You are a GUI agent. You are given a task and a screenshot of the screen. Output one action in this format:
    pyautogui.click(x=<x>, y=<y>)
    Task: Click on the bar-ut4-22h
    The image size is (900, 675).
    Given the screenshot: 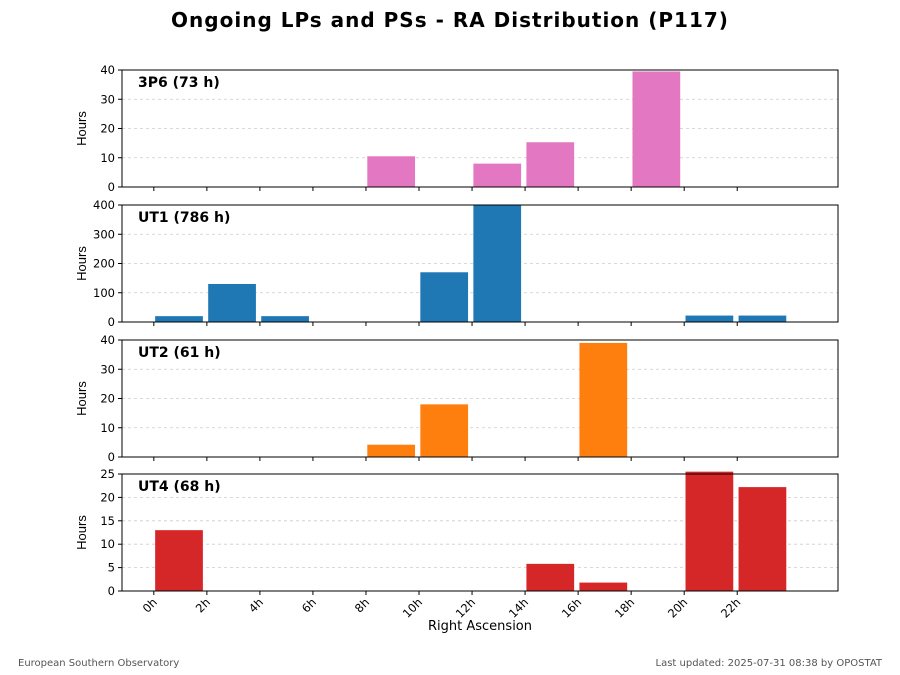 What is the action you would take?
    pyautogui.click(x=762, y=539)
    